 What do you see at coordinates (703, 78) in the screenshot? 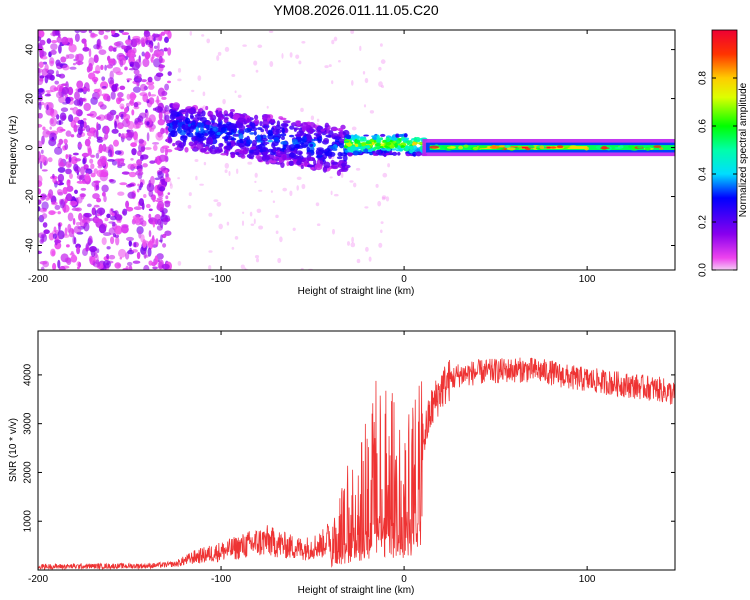
I see `colorbar-tick-label: 0.8` at bounding box center [703, 78].